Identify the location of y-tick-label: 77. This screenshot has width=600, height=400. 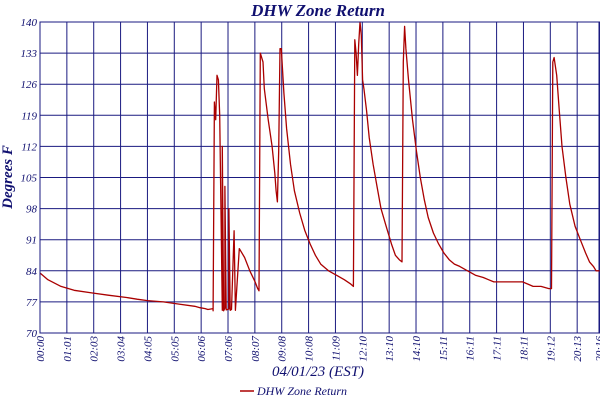
(32, 303).